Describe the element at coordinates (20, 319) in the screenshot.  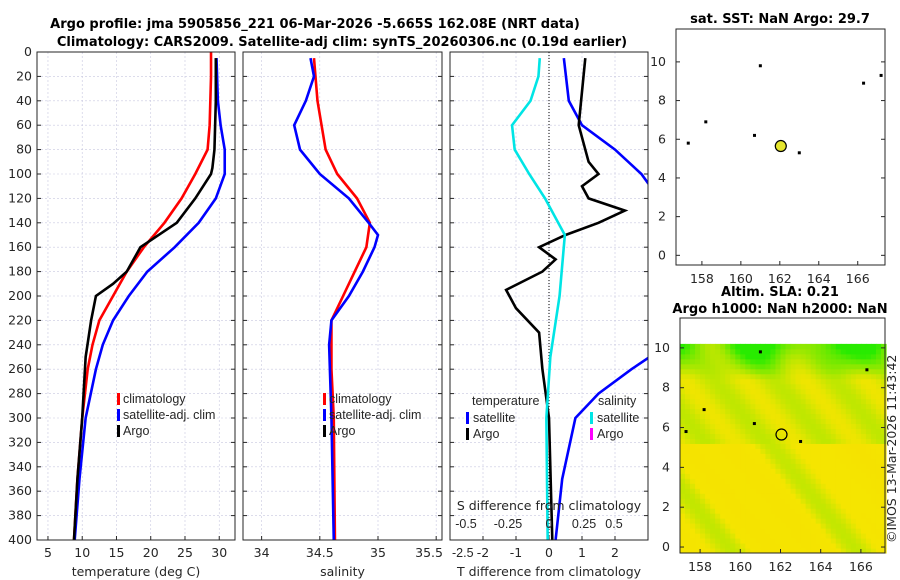
I see `y-tick-label: 220` at that location.